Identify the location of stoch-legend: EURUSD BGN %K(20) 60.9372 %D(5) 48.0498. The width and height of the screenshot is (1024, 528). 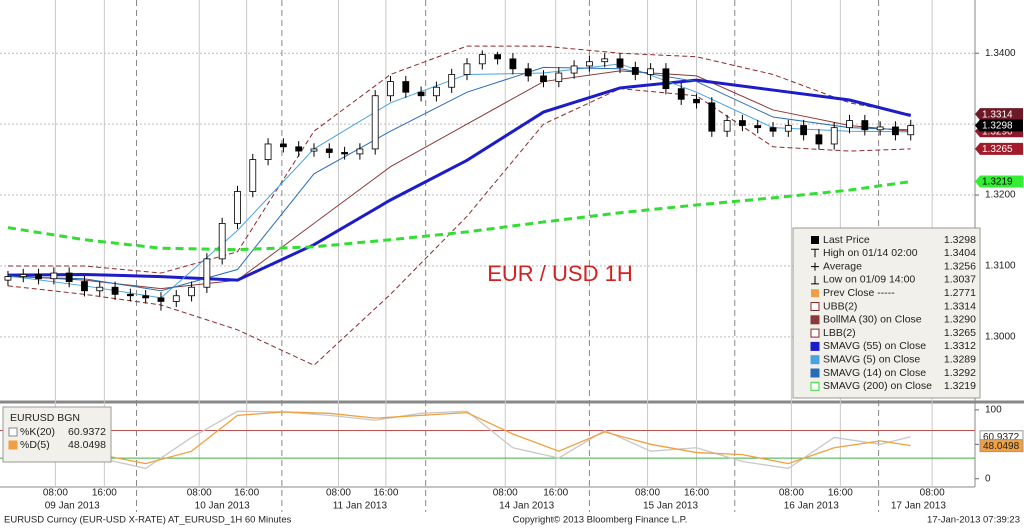
(57, 434).